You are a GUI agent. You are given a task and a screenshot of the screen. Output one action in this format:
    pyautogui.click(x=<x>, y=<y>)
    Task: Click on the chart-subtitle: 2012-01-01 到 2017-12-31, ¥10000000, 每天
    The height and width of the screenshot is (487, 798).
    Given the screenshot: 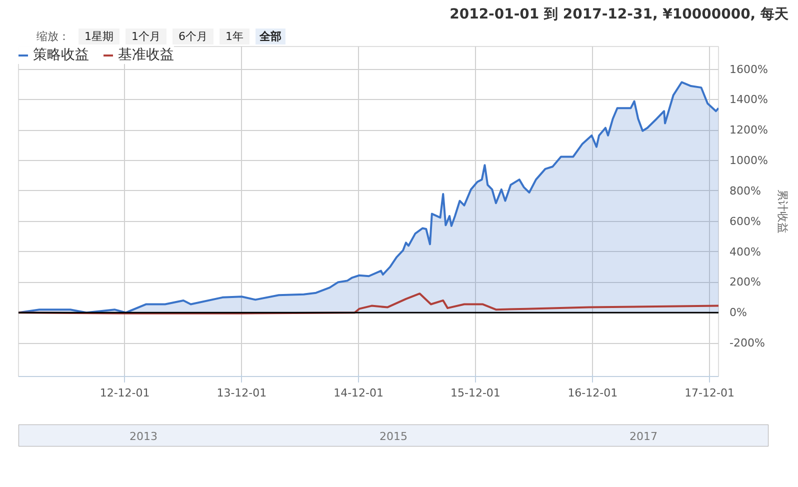 What is the action you would take?
    pyautogui.click(x=620, y=14)
    